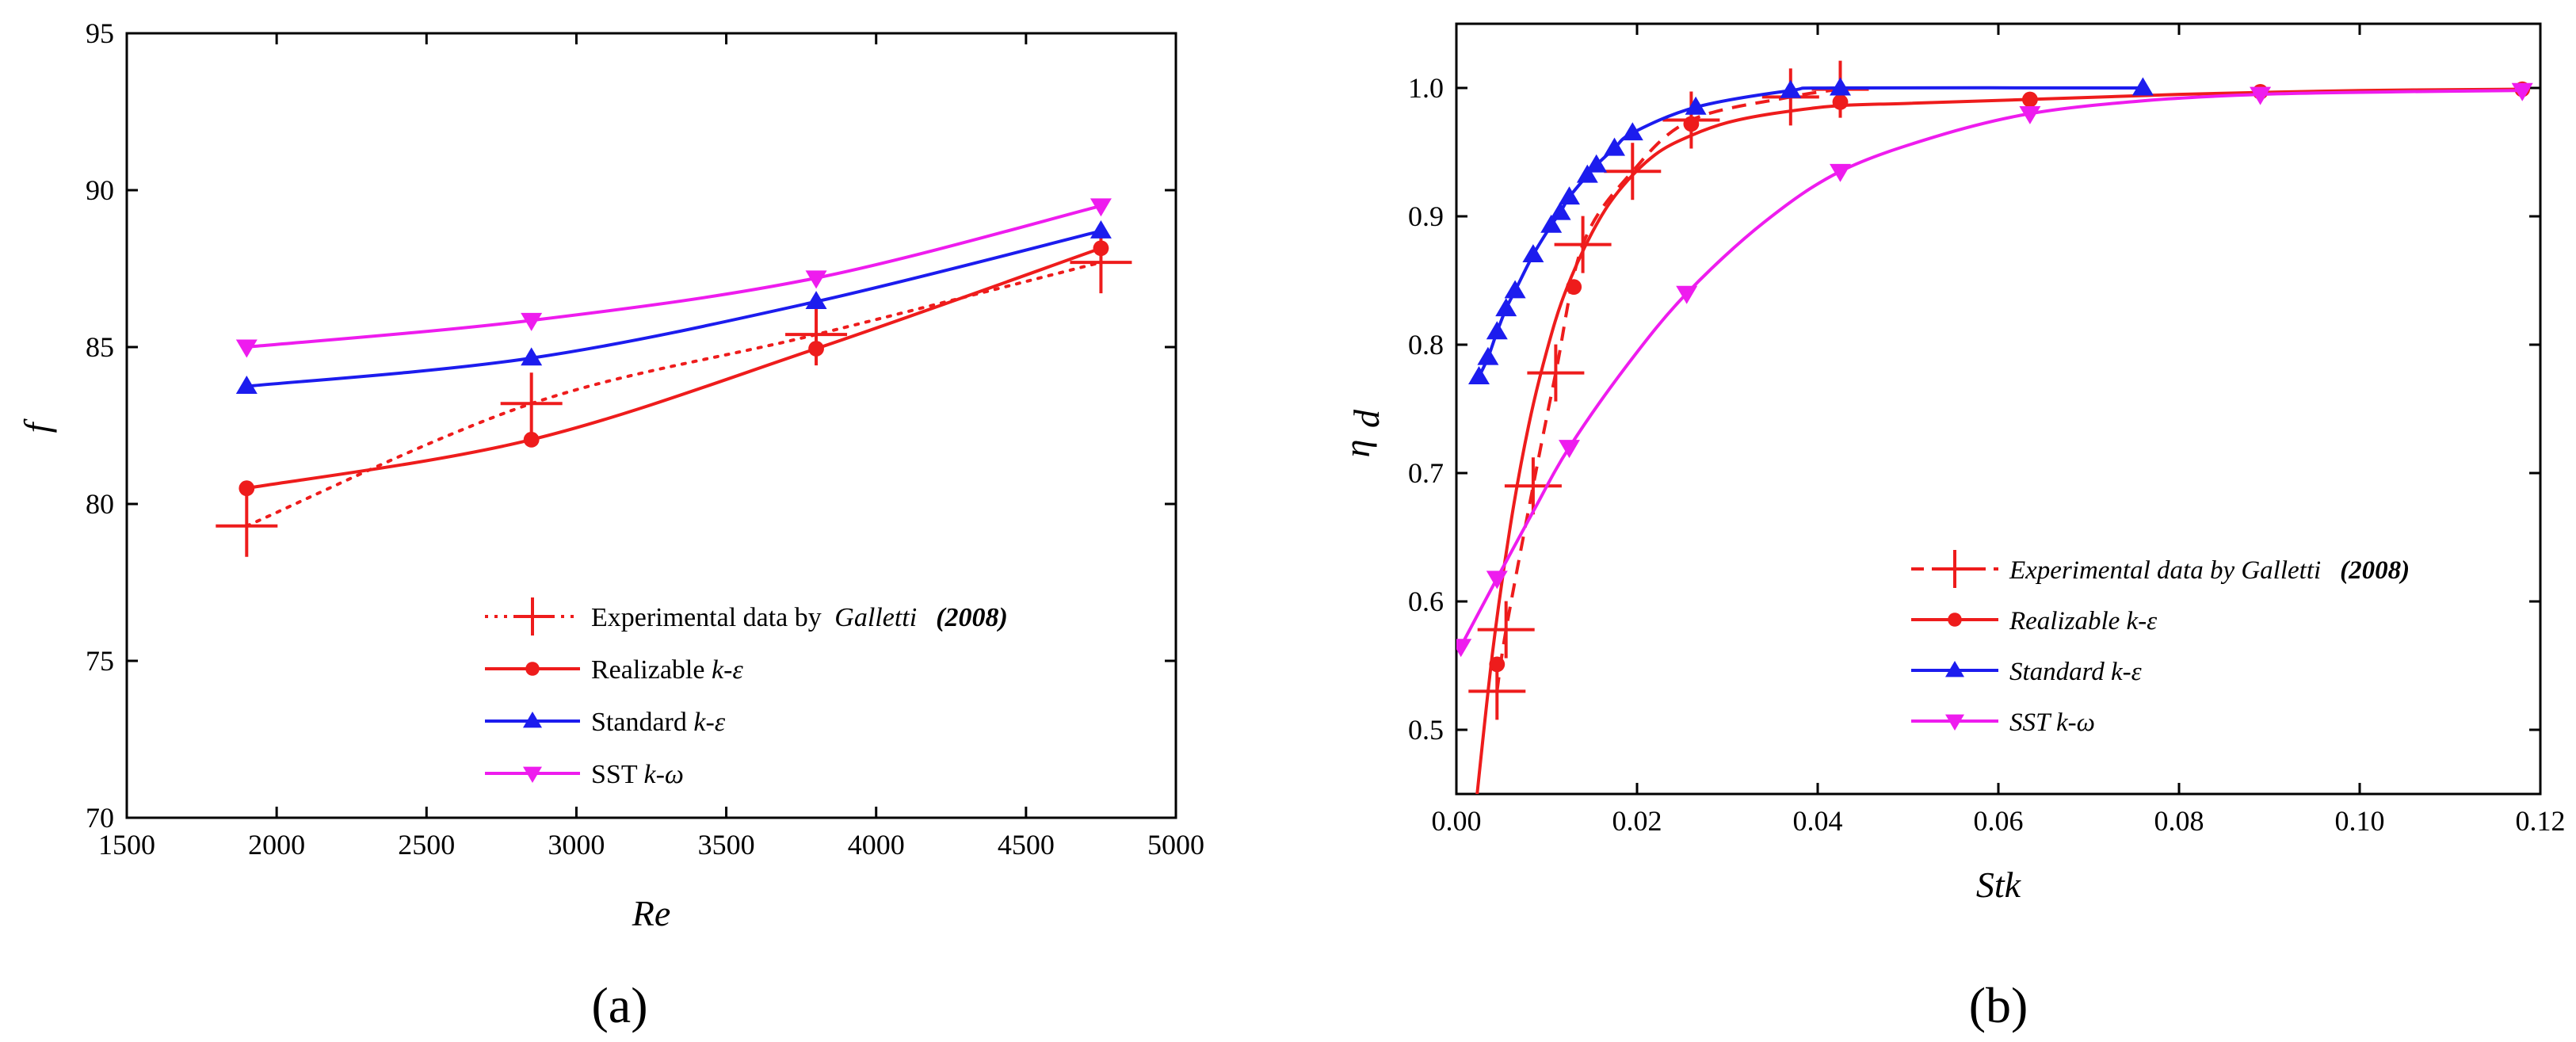 The image size is (2576, 1042). I want to click on panel-b-y-tick-label: 0.6, so click(1426, 601).